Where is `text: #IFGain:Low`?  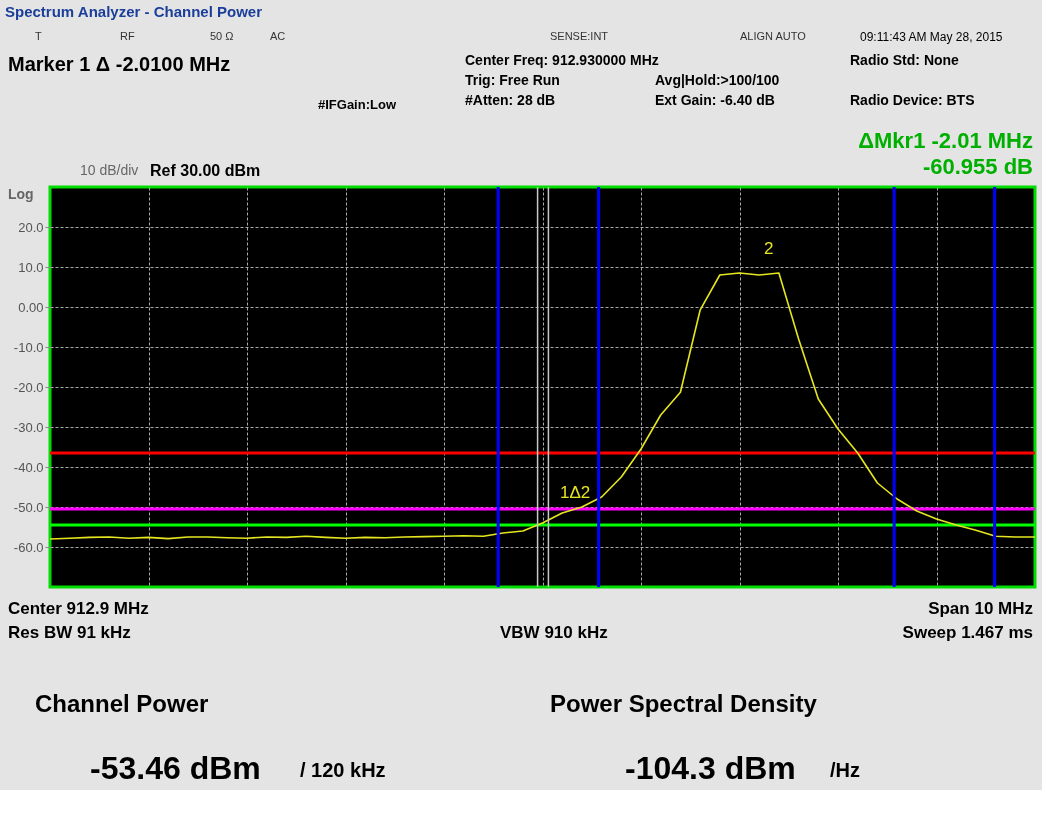 text: #IFGain:Low is located at coordinates (357, 104).